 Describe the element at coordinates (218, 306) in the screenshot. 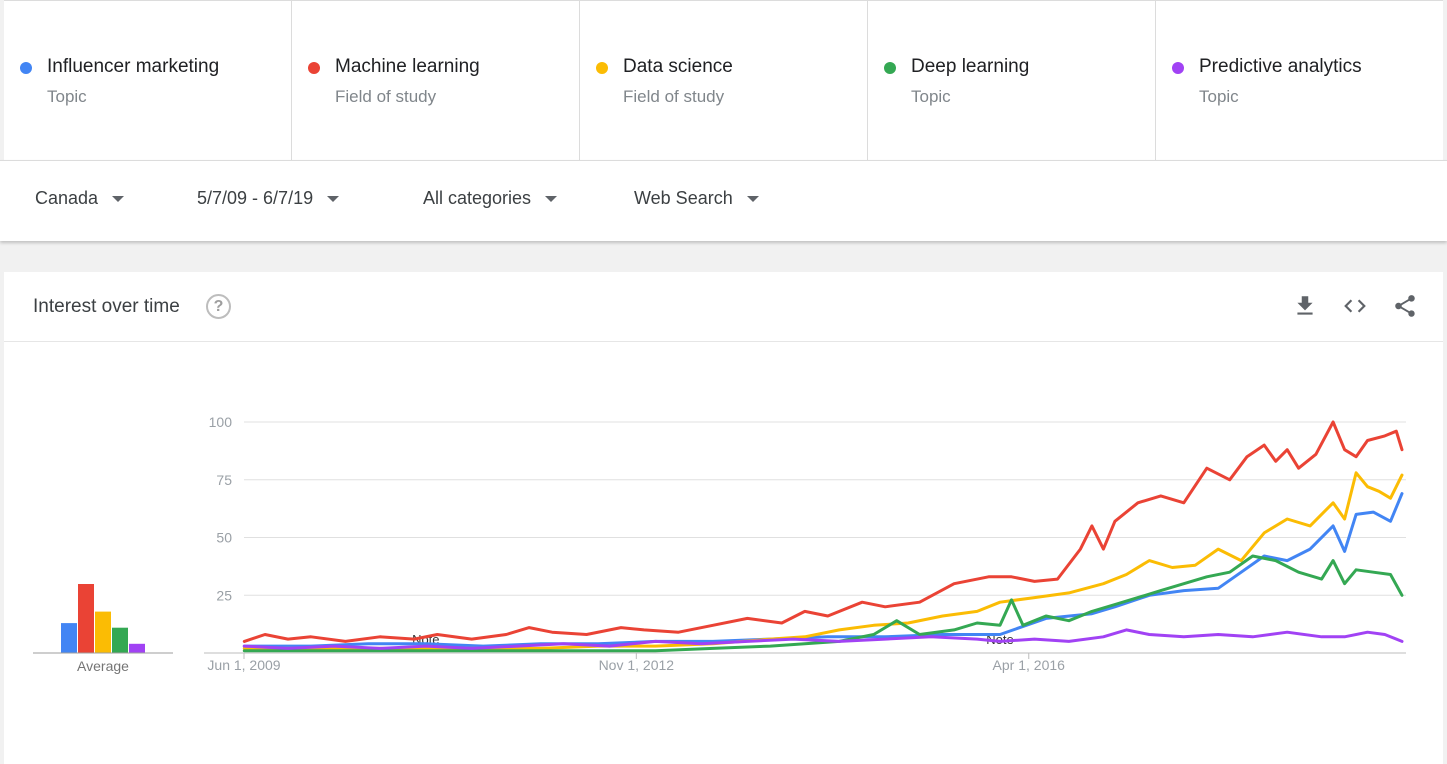

I see `help-circle-icon: ?` at that location.